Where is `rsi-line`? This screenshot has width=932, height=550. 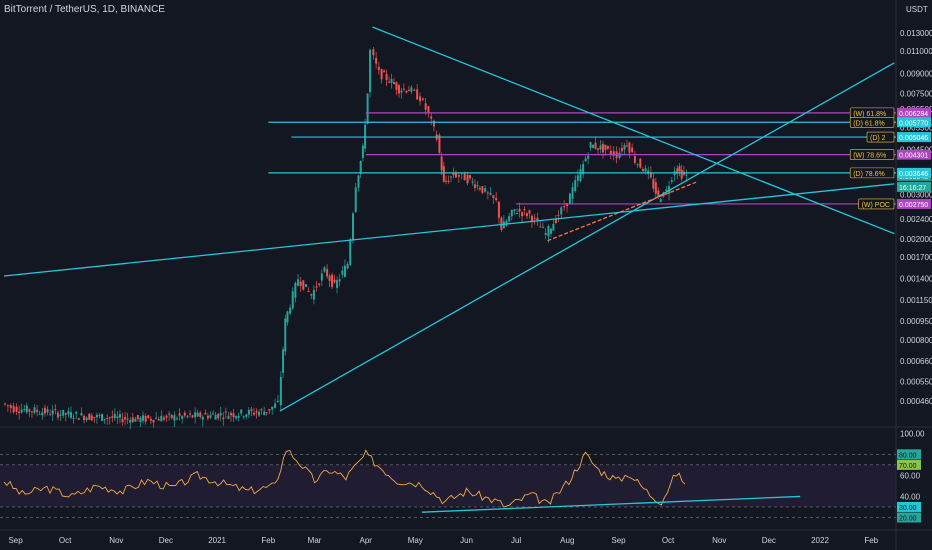
rsi-line is located at coordinates (344, 478).